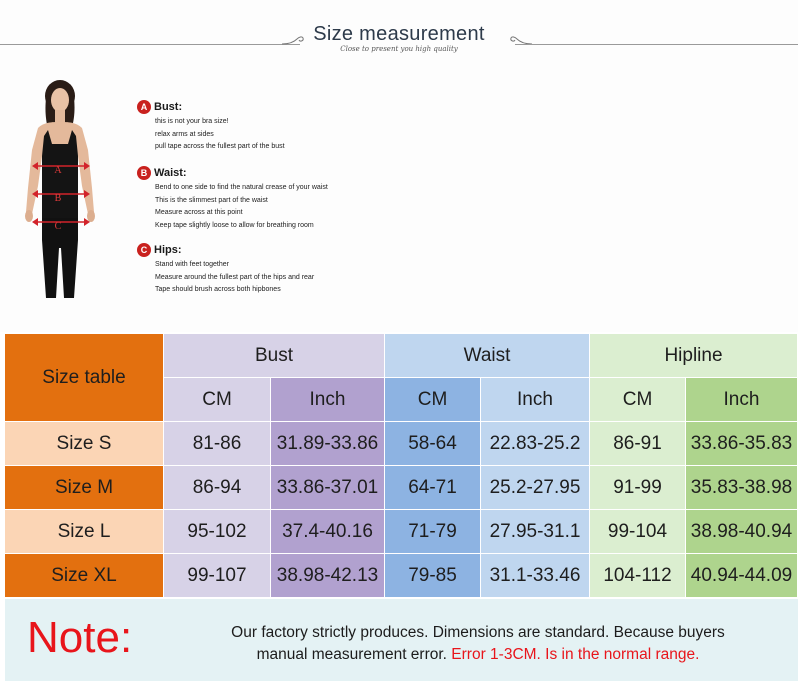 This screenshot has height=681, width=798. What do you see at coordinates (742, 488) in the screenshot?
I see `table-cell: 35.83-38.98` at bounding box center [742, 488].